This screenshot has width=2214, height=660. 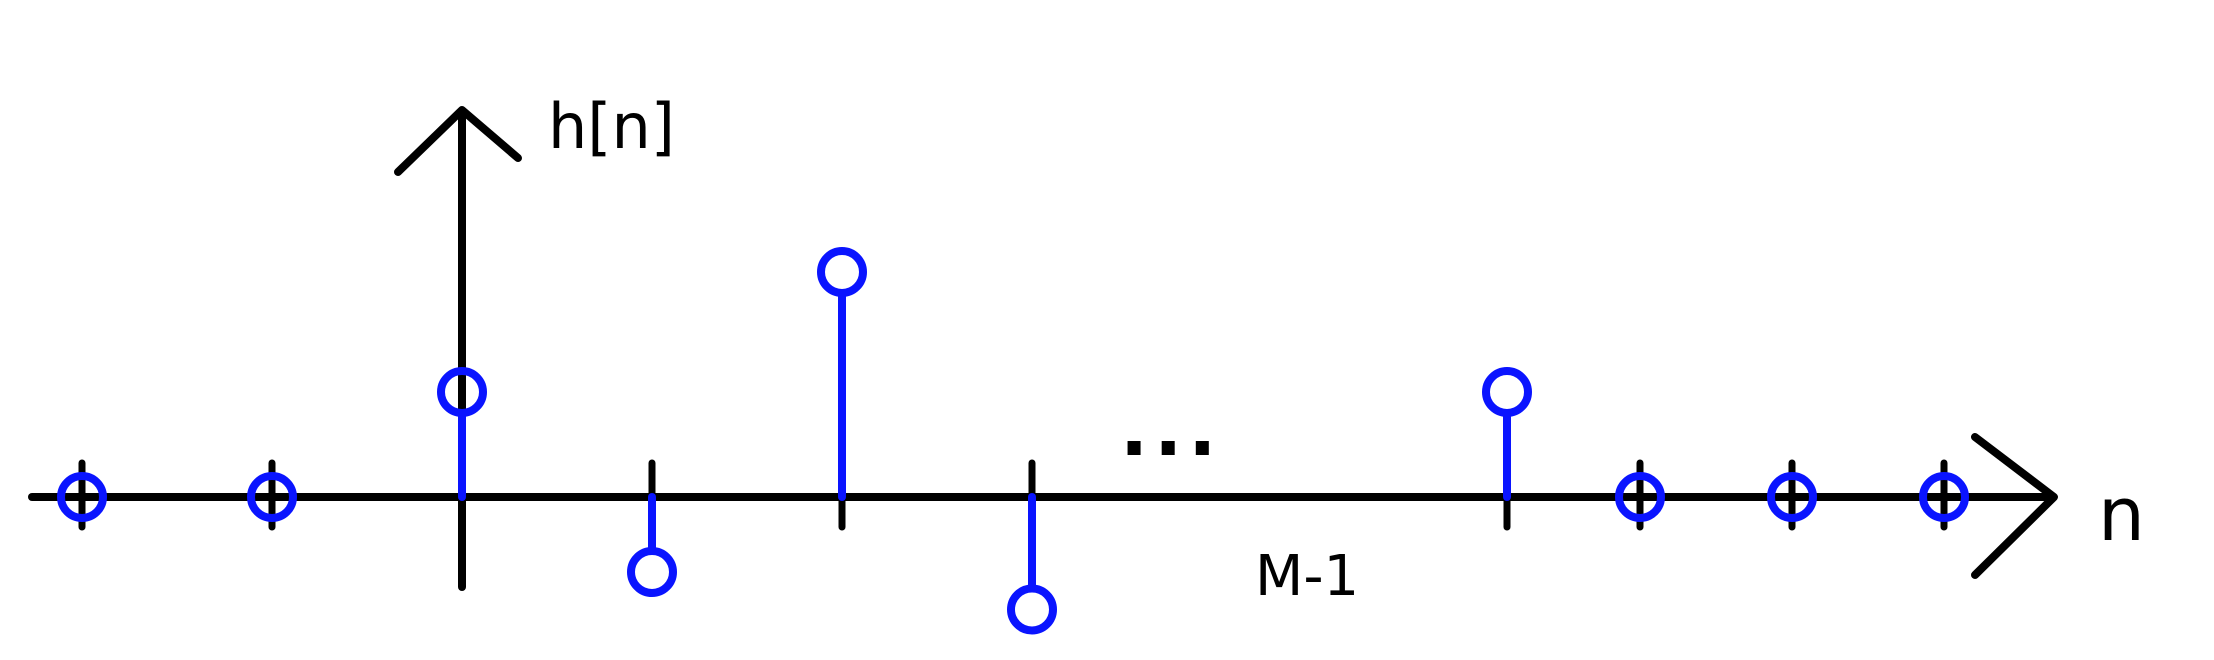 What do you see at coordinates (458, 141) in the screenshot?
I see `y-axis-arrowhead` at bounding box center [458, 141].